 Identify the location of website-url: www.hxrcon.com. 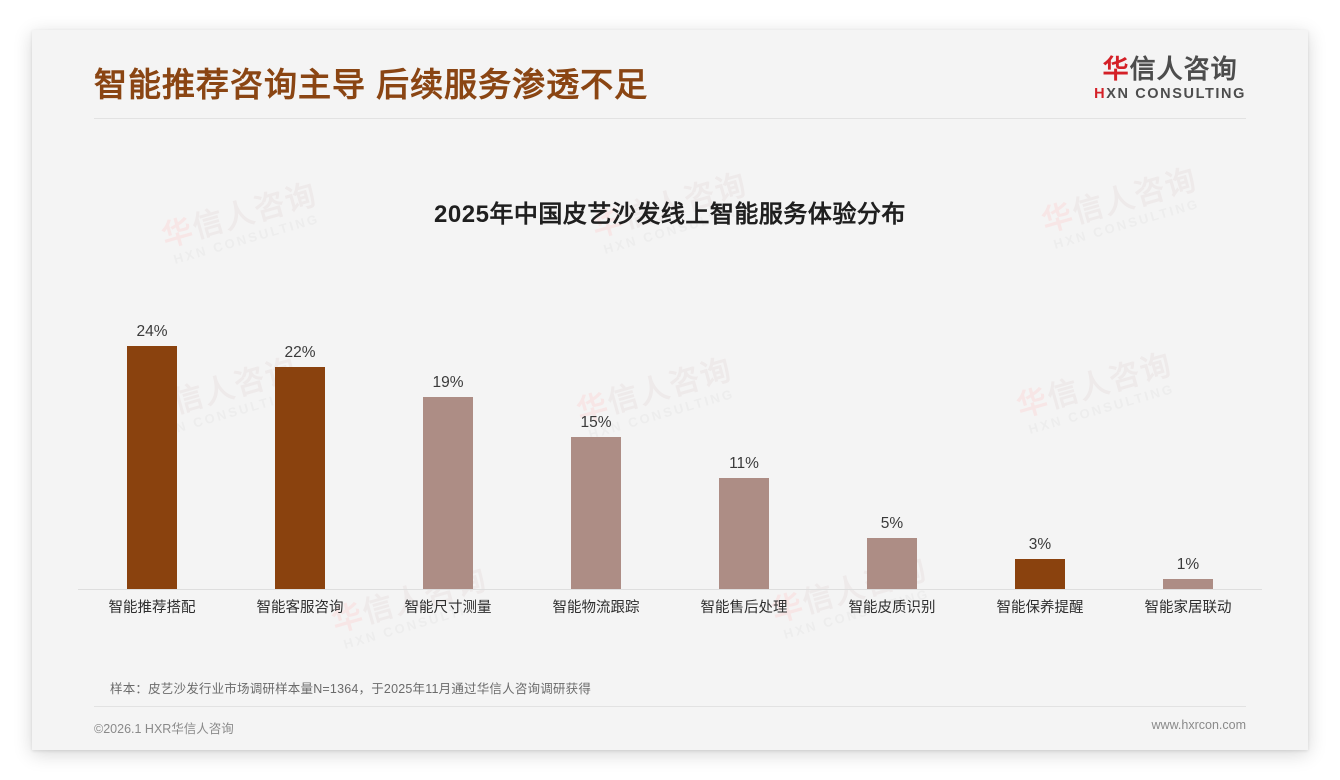
(1198, 725).